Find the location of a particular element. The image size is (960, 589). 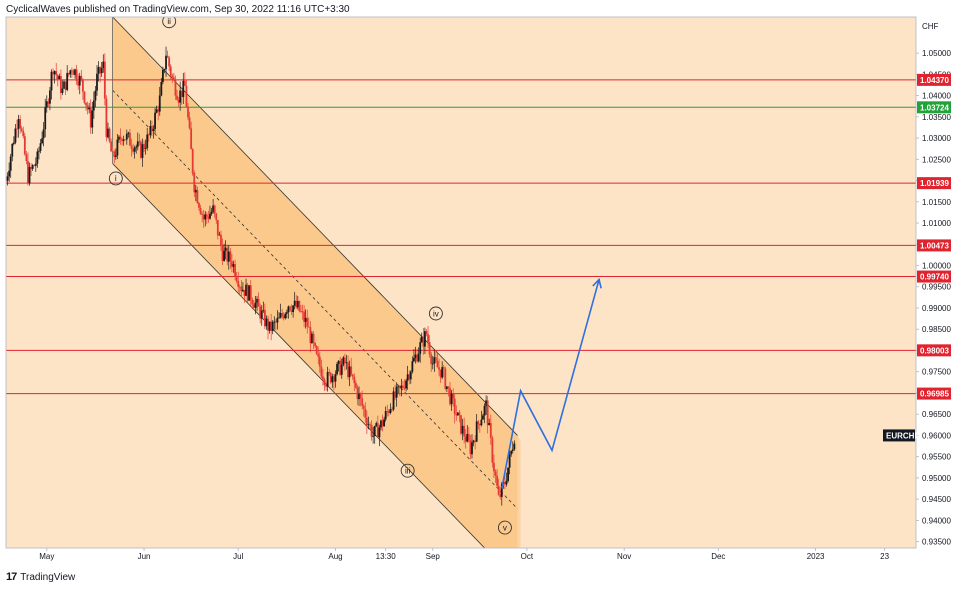

x-tick-label: May is located at coordinates (46, 556).